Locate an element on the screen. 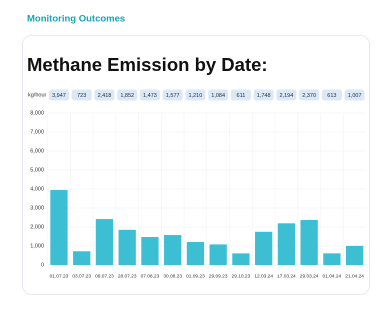 The height and width of the screenshot is (316, 391). x-tick-label: 17.03.24 is located at coordinates (286, 276).